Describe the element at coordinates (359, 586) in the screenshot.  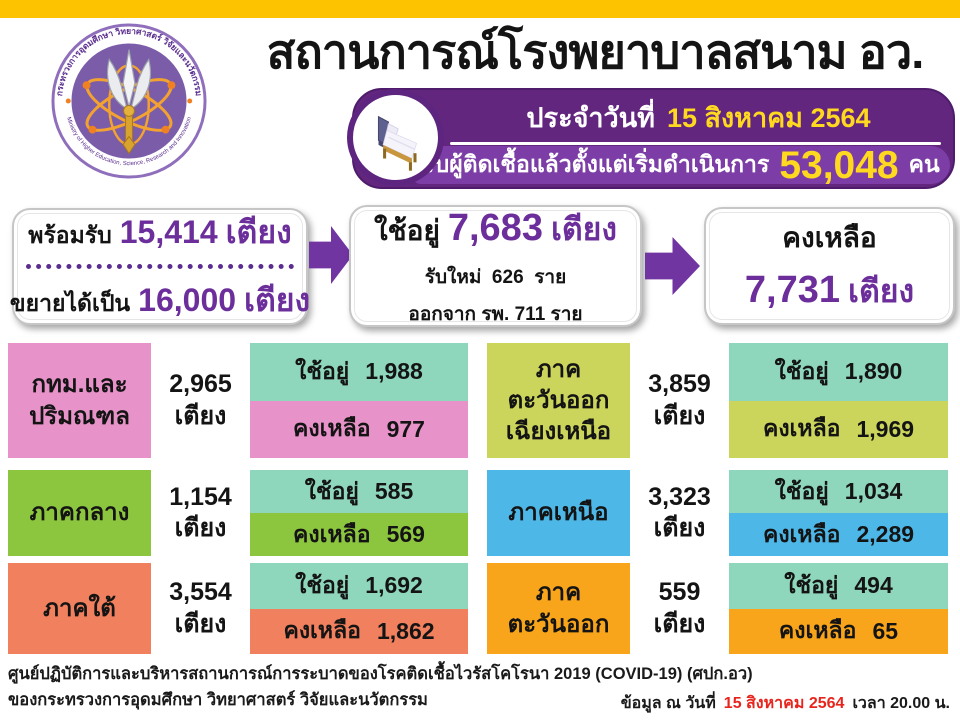
I see `used-bar: ใช้อยู่ 1,692` at that location.